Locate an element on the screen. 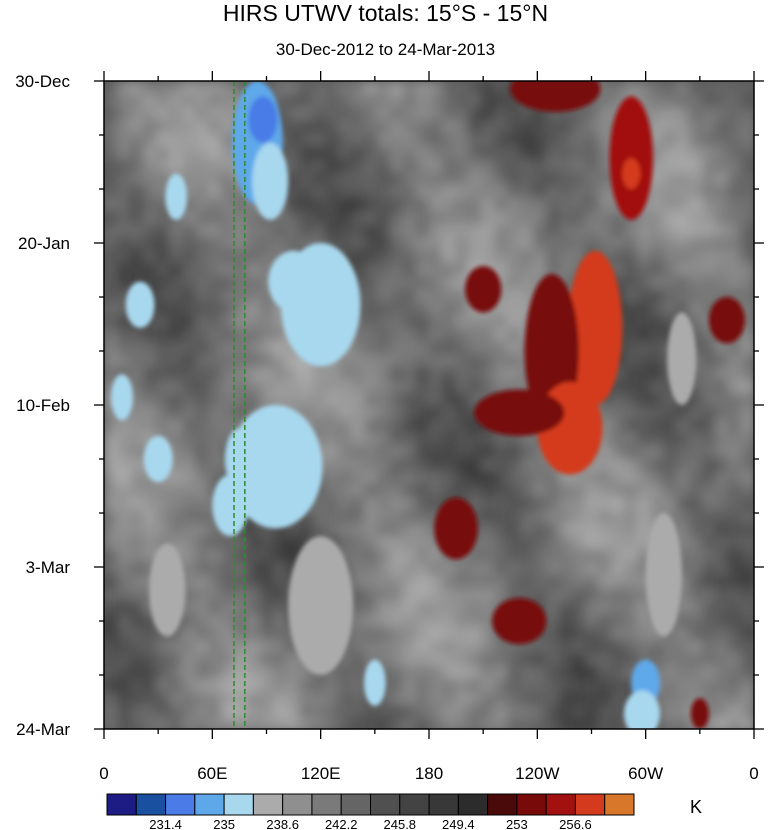 The image size is (771, 830). colorbar-label: 245.8 is located at coordinates (400, 823).